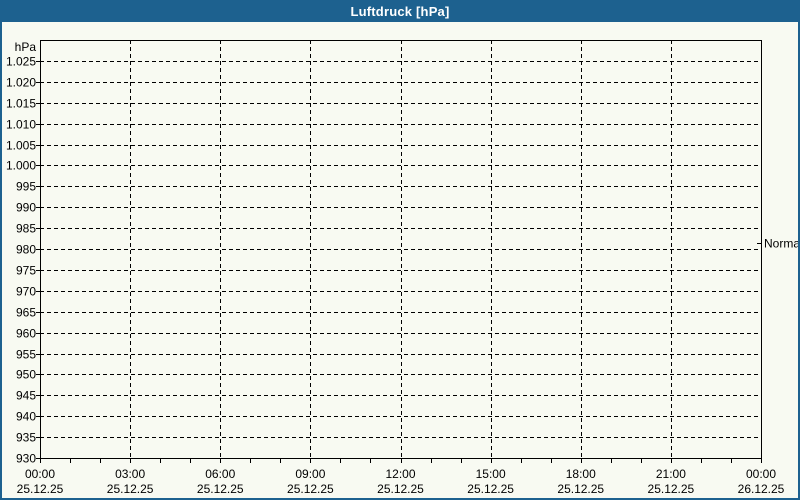 The image size is (800, 500). Describe the element at coordinates (26, 459) in the screenshot. I see `y-axis-tick-label: 930` at that location.